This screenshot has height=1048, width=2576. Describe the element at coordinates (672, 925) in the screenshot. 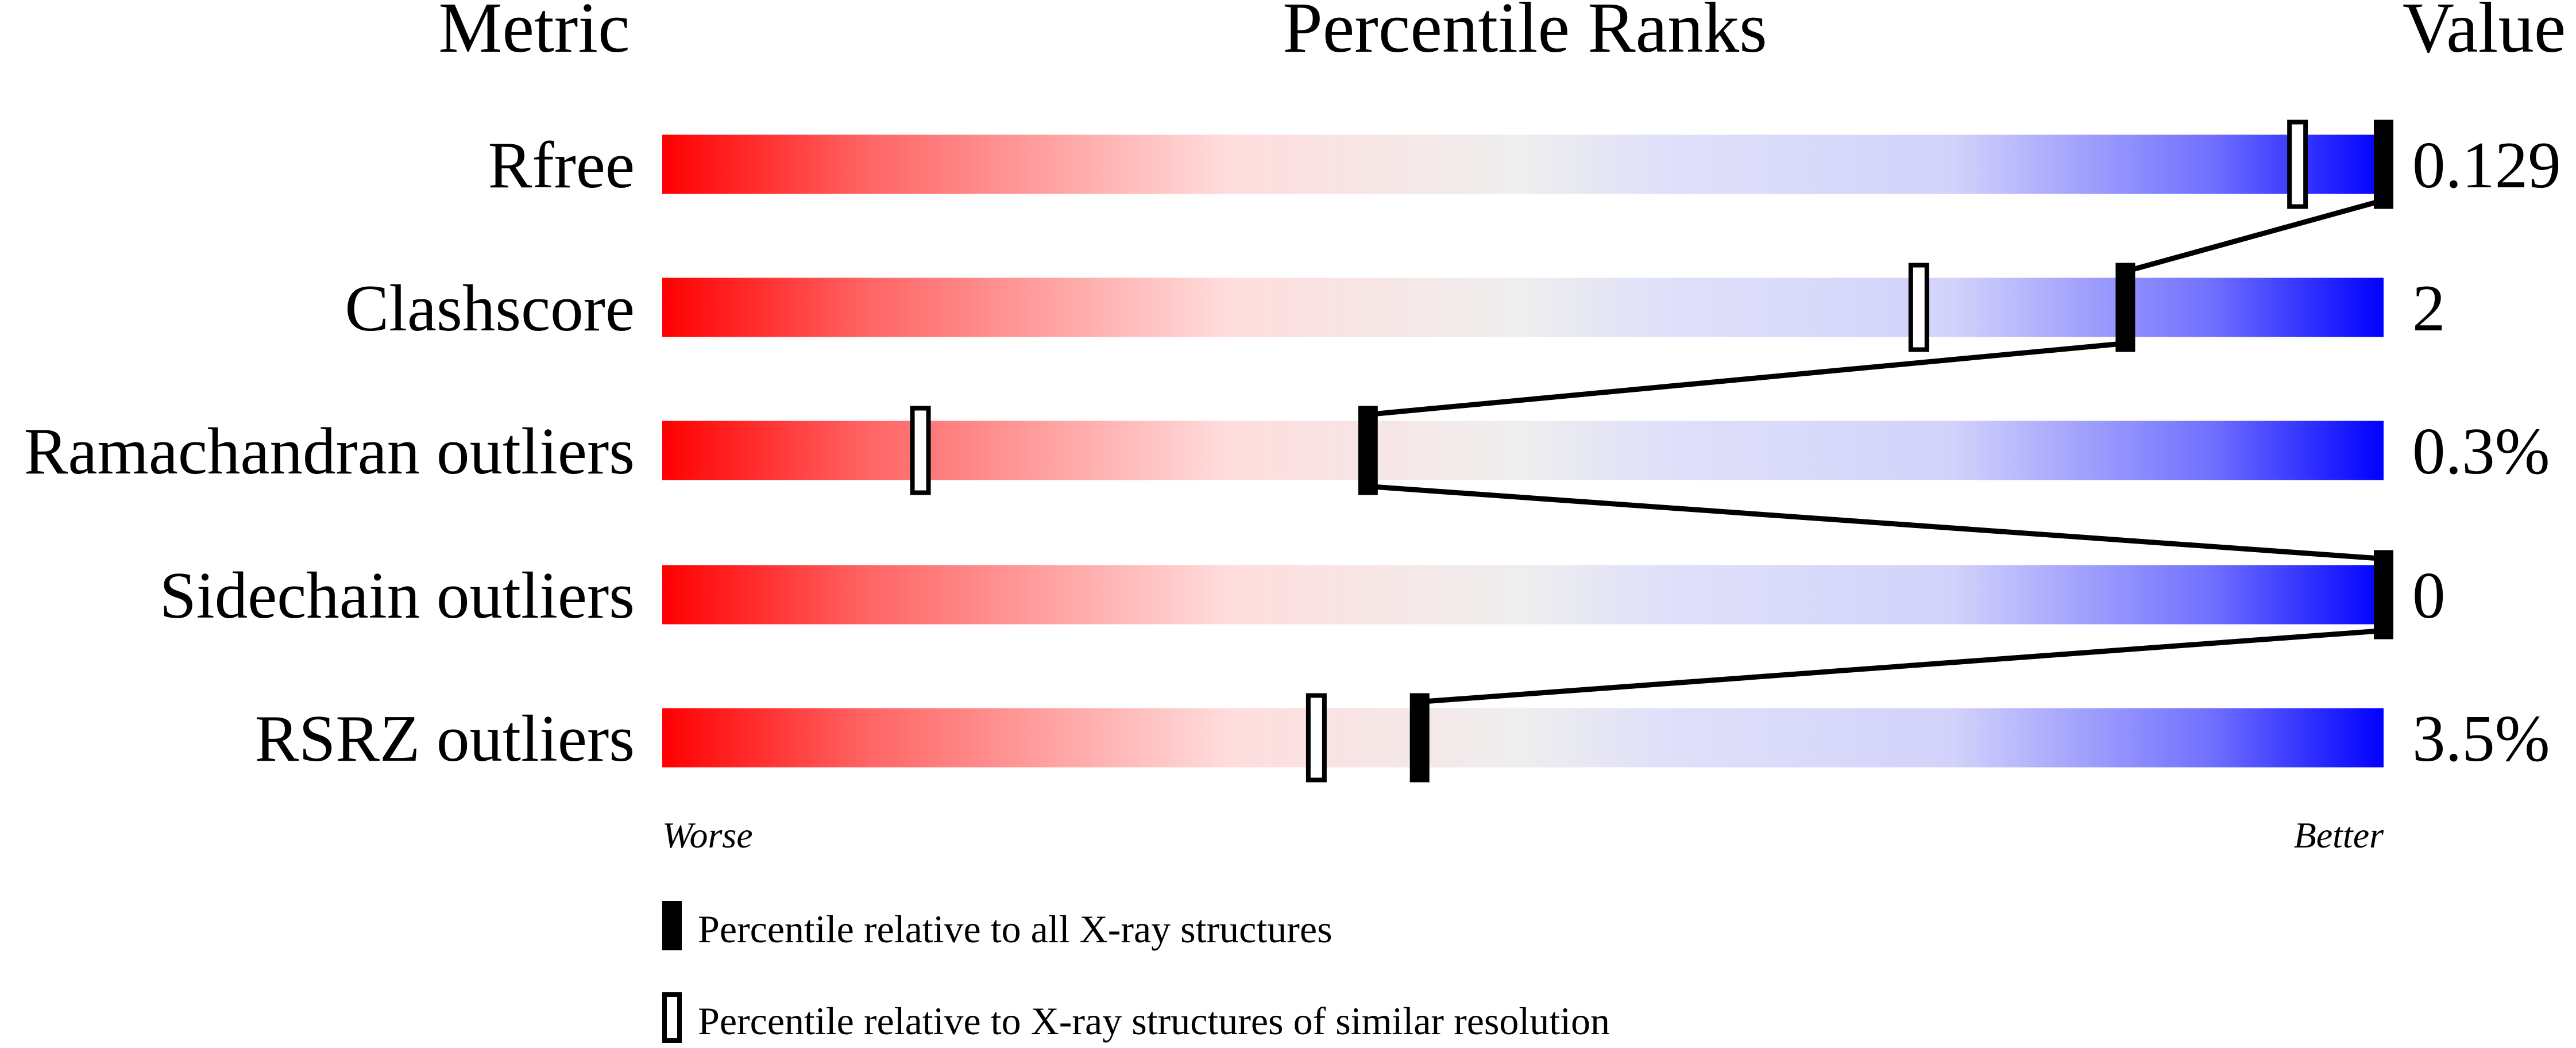

I see `legend-filled-swatch` at that location.